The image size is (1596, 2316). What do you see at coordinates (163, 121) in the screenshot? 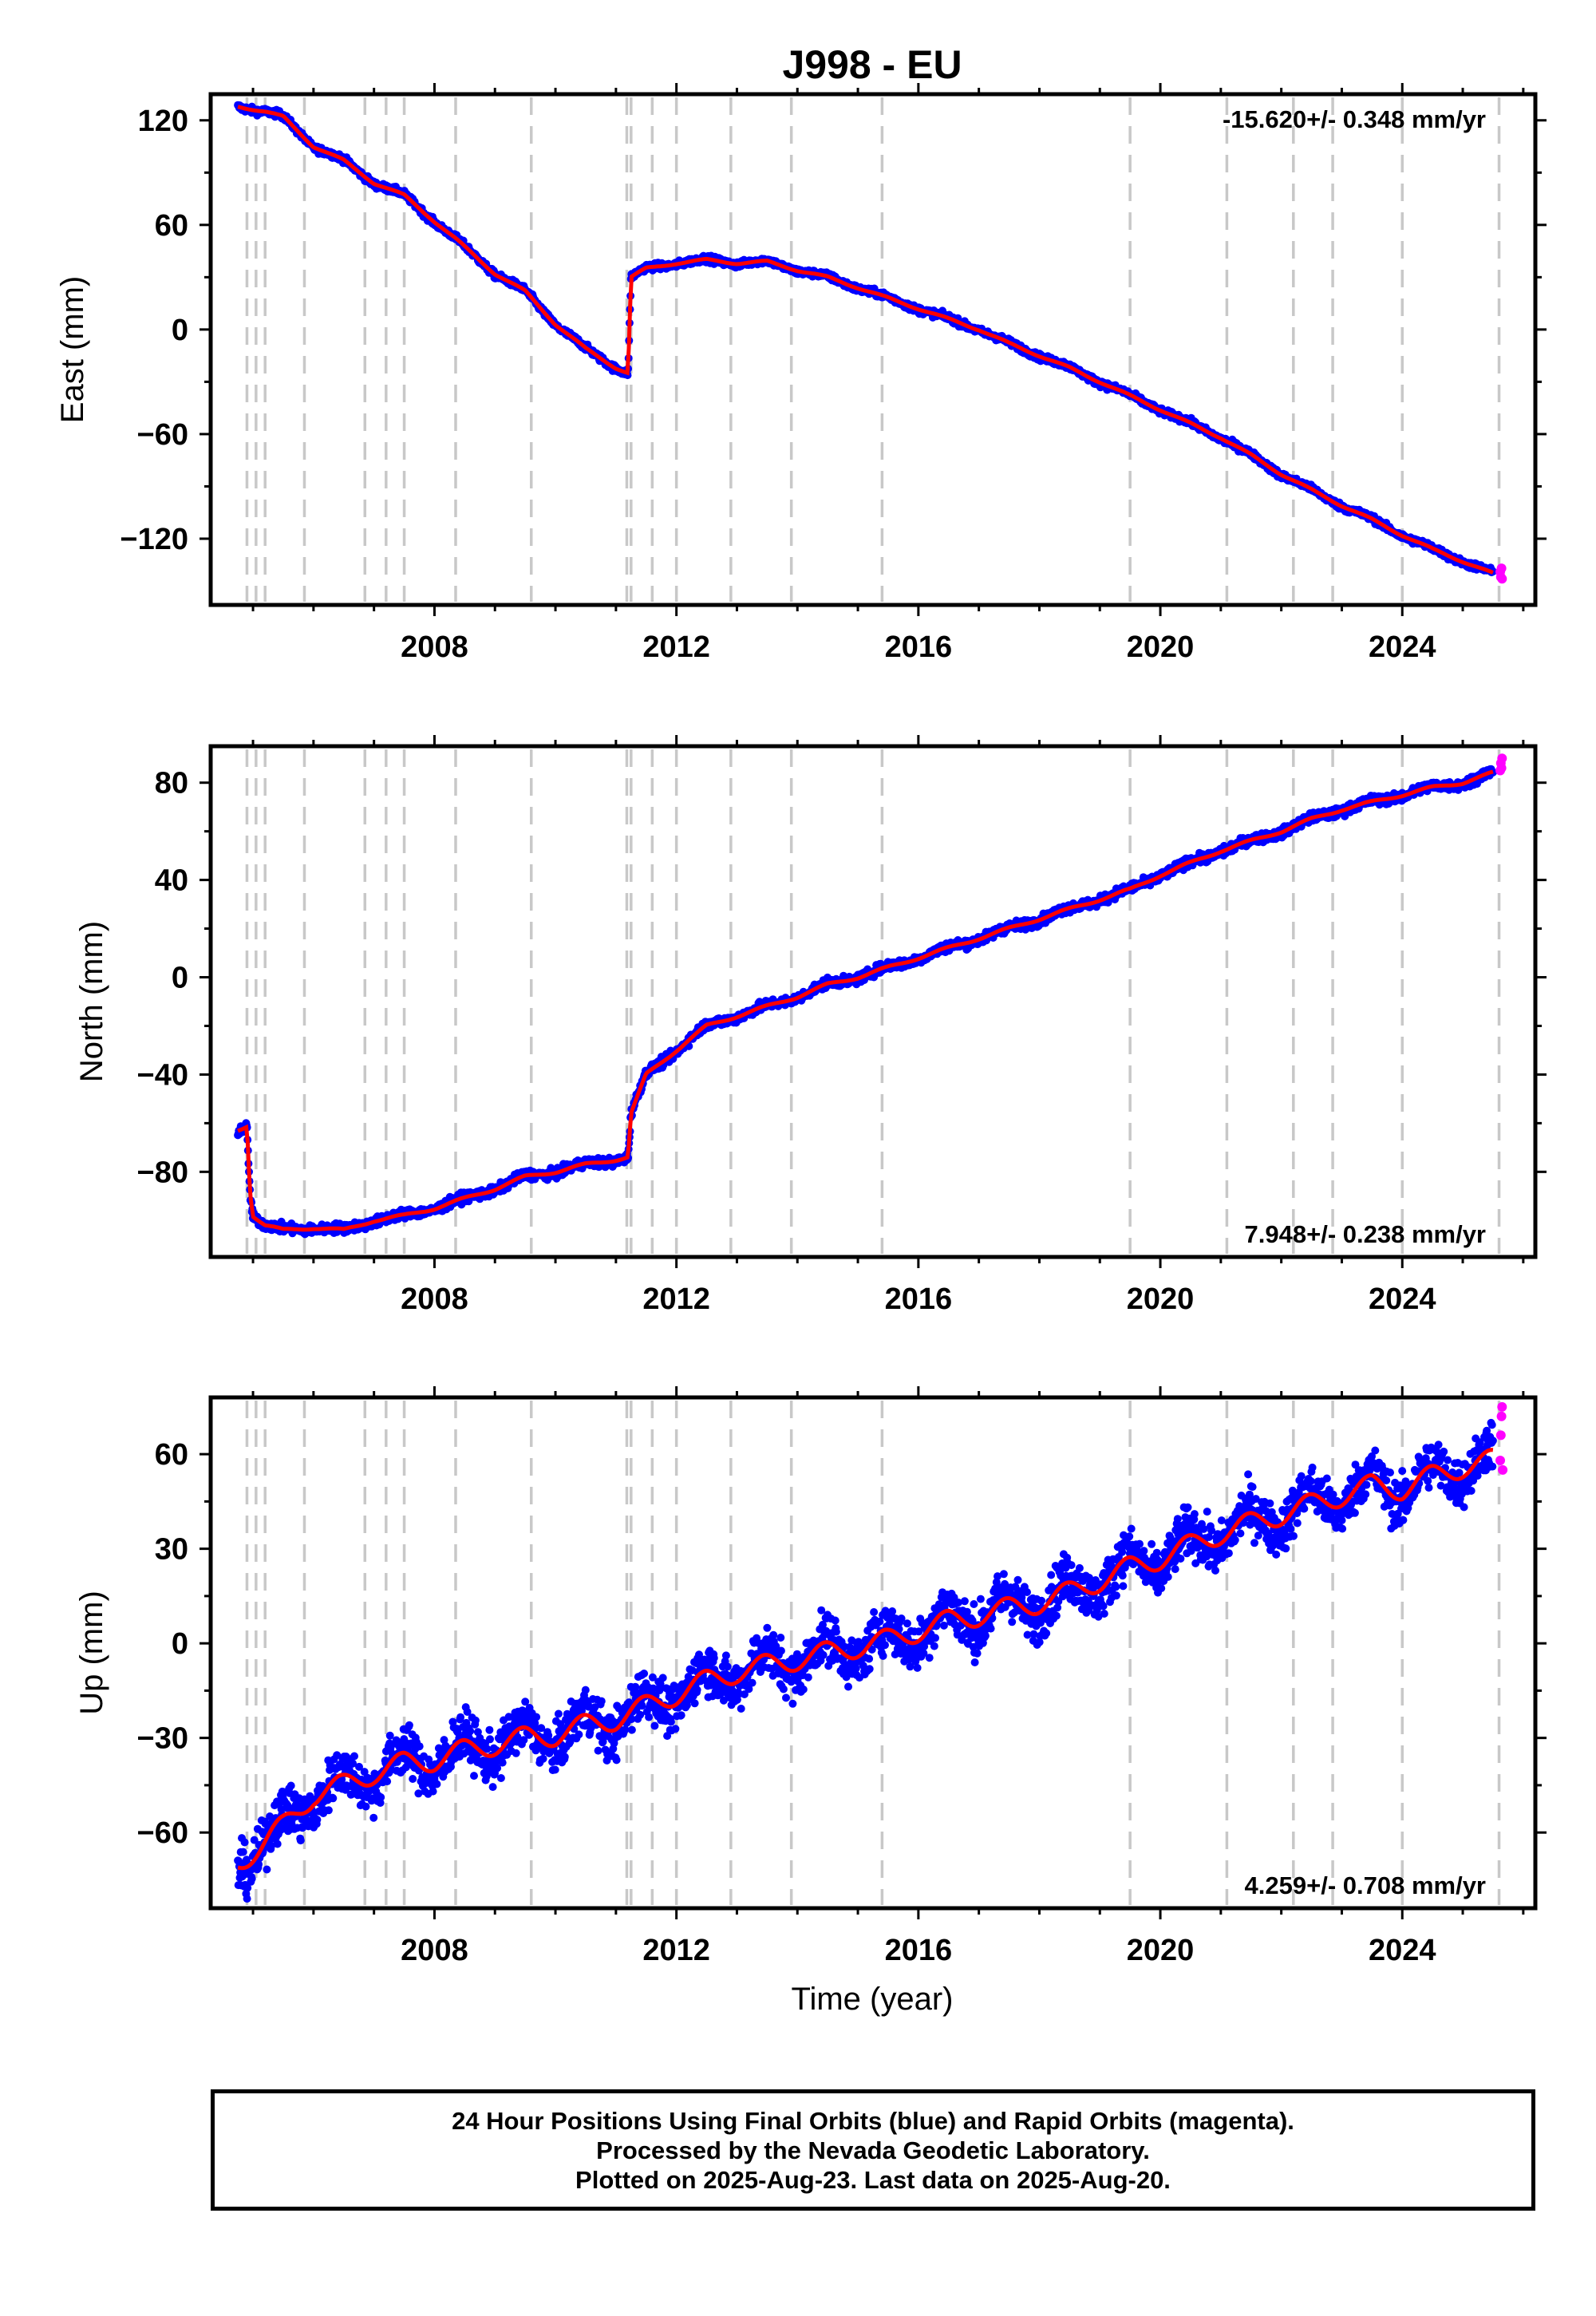
I see `y-tick-label: 120` at bounding box center [163, 121].